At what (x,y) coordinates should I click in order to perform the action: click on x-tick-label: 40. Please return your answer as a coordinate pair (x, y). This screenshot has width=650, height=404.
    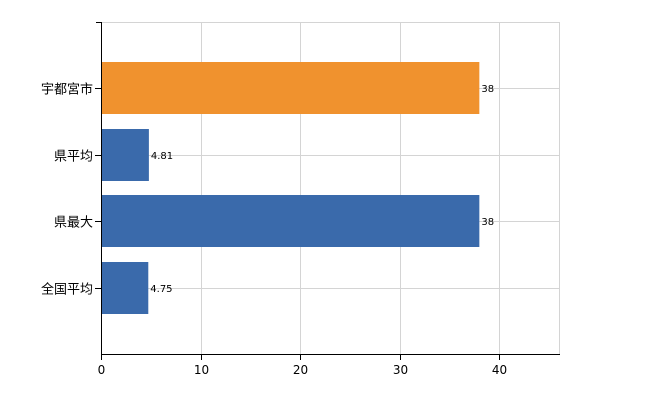
    Looking at the image, I should click on (499, 370).